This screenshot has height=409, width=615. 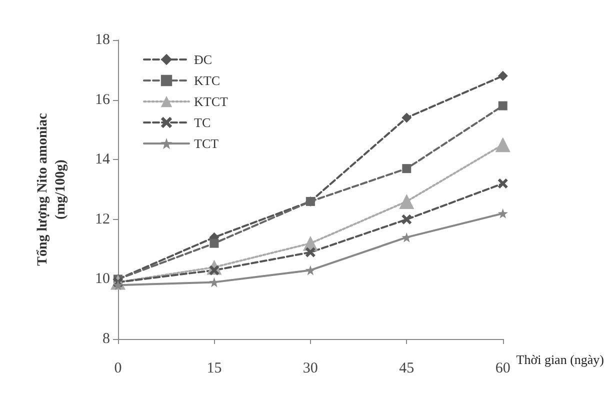 I want to click on y-tick-label: 16, so click(x=102, y=100).